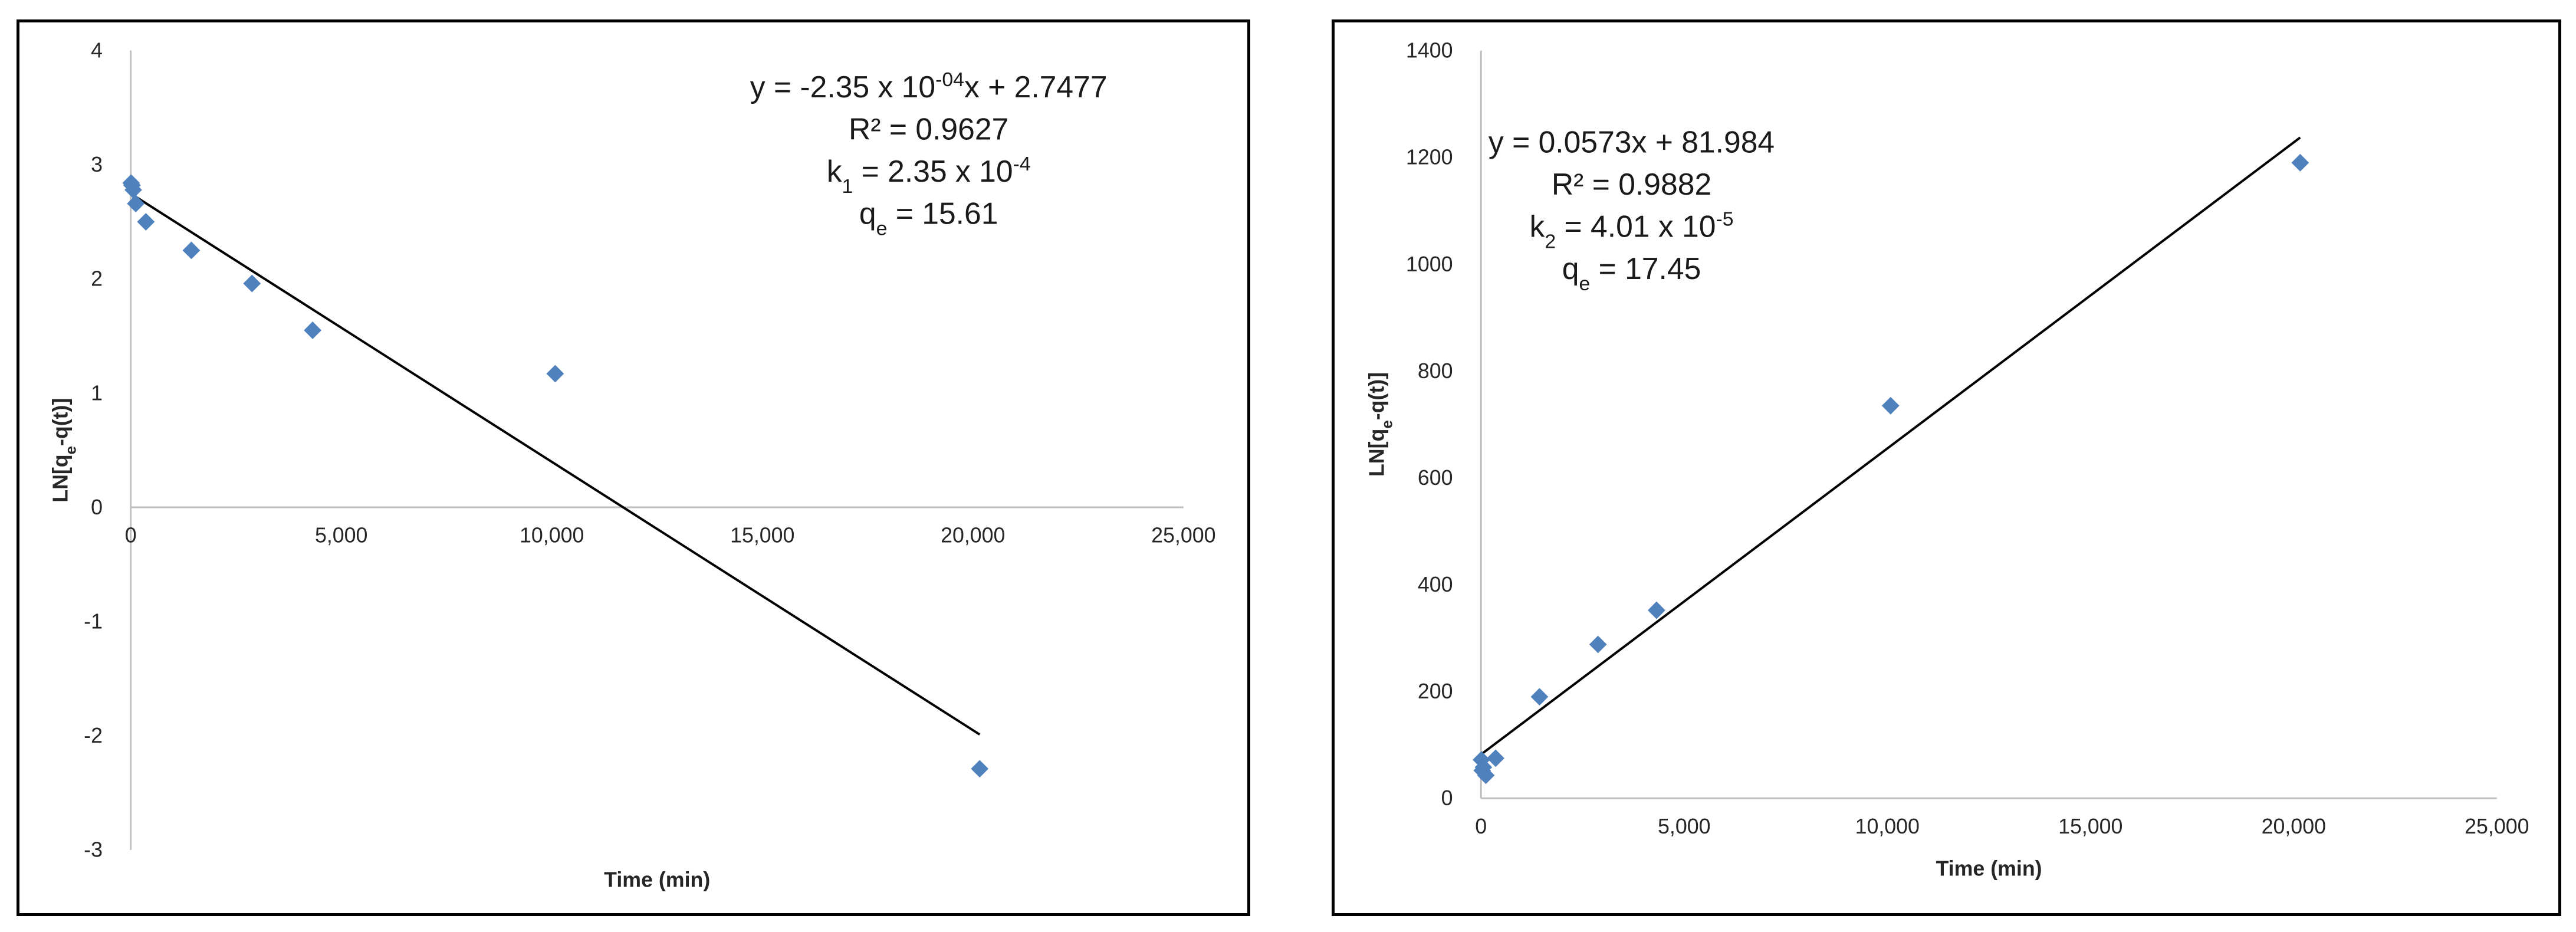 The image size is (2576, 932). Describe the element at coordinates (1429, 157) in the screenshot. I see `right-y-tick-label: 1200` at that location.